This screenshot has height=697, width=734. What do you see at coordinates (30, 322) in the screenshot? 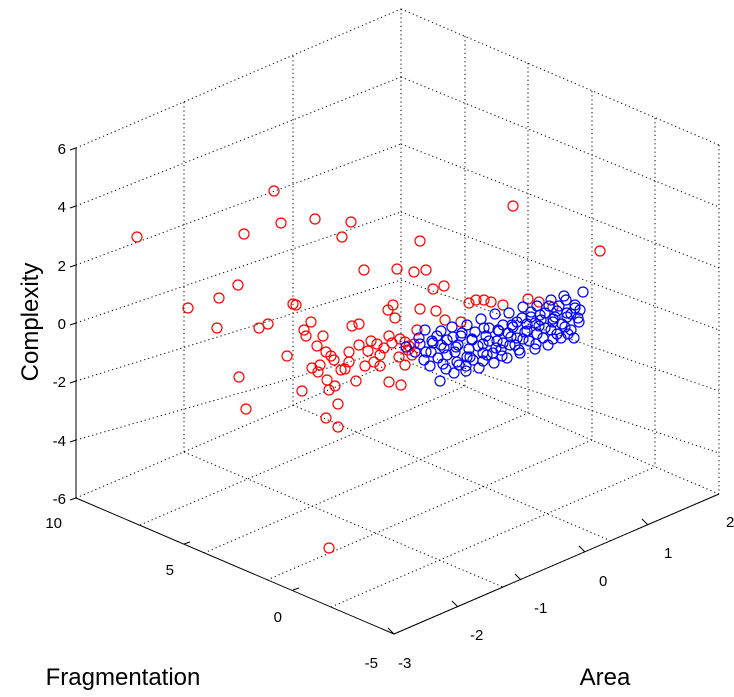
I see `z-axis-label: Complexity` at bounding box center [30, 322].